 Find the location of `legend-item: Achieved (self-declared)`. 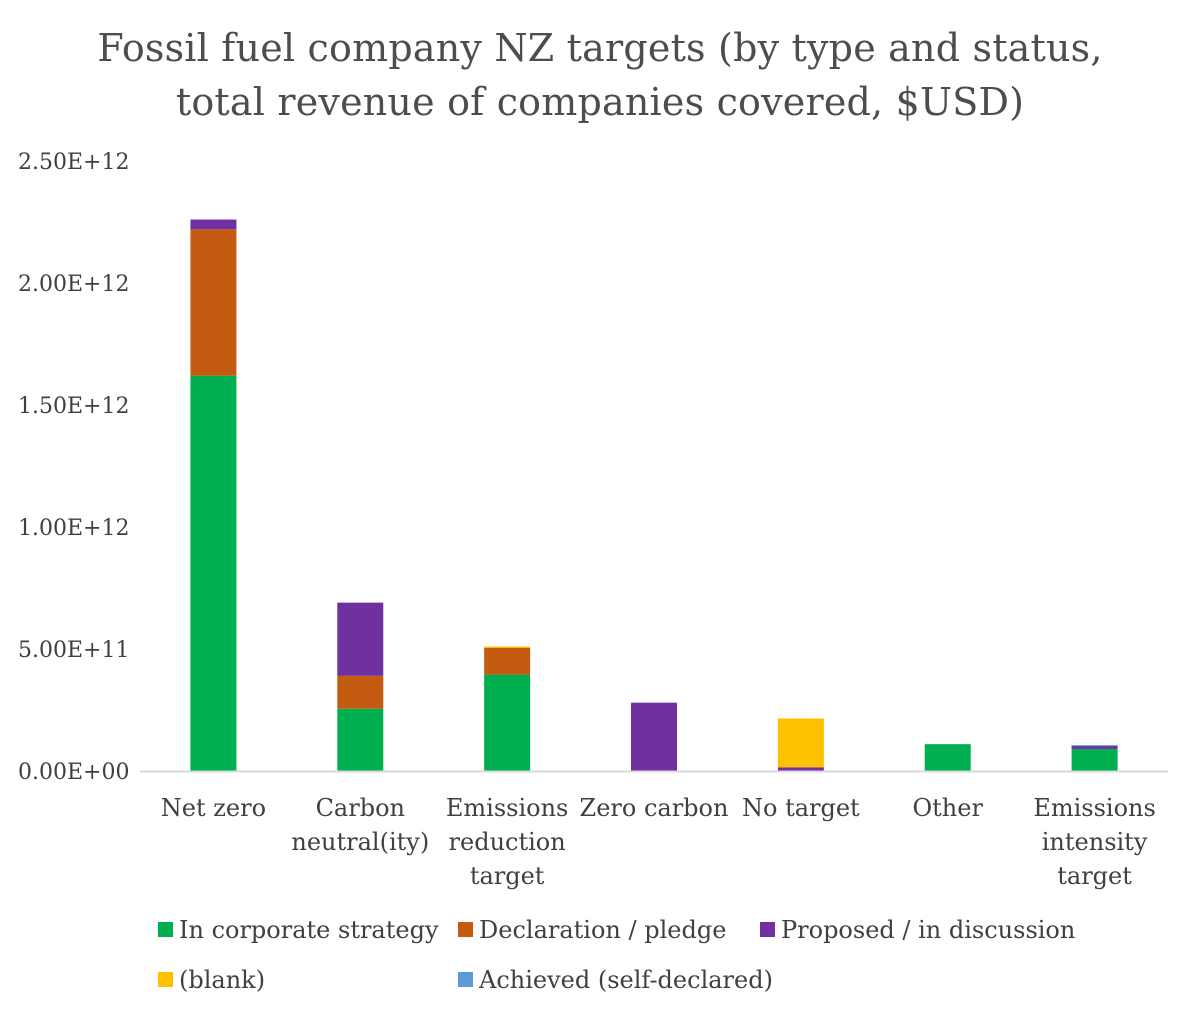

legend-item: Achieved (self-declared) is located at coordinates (615, 980).